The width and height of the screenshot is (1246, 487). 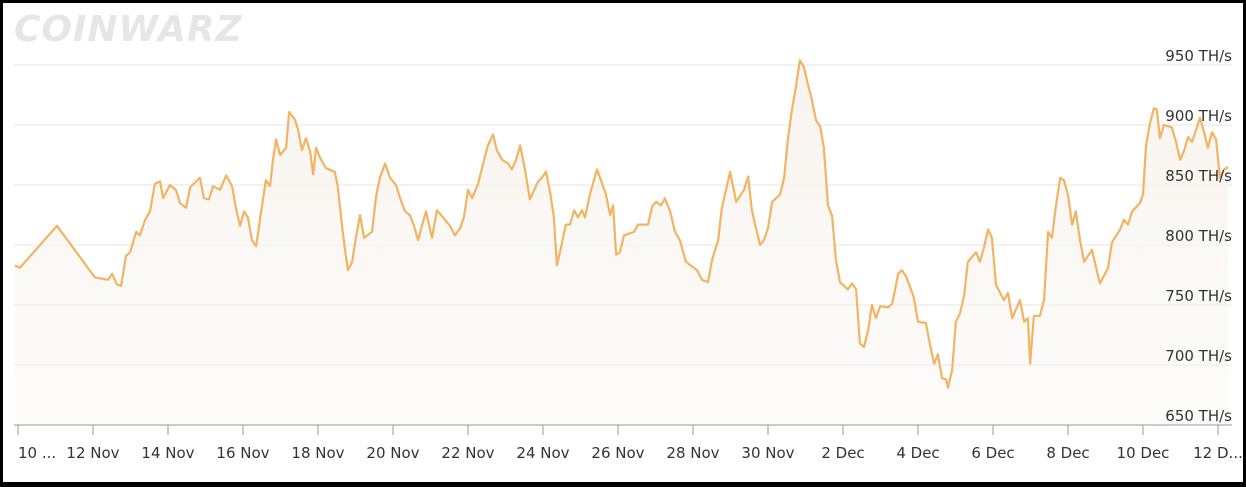 I want to click on x-tick-label: 30 Nov, so click(x=767, y=453).